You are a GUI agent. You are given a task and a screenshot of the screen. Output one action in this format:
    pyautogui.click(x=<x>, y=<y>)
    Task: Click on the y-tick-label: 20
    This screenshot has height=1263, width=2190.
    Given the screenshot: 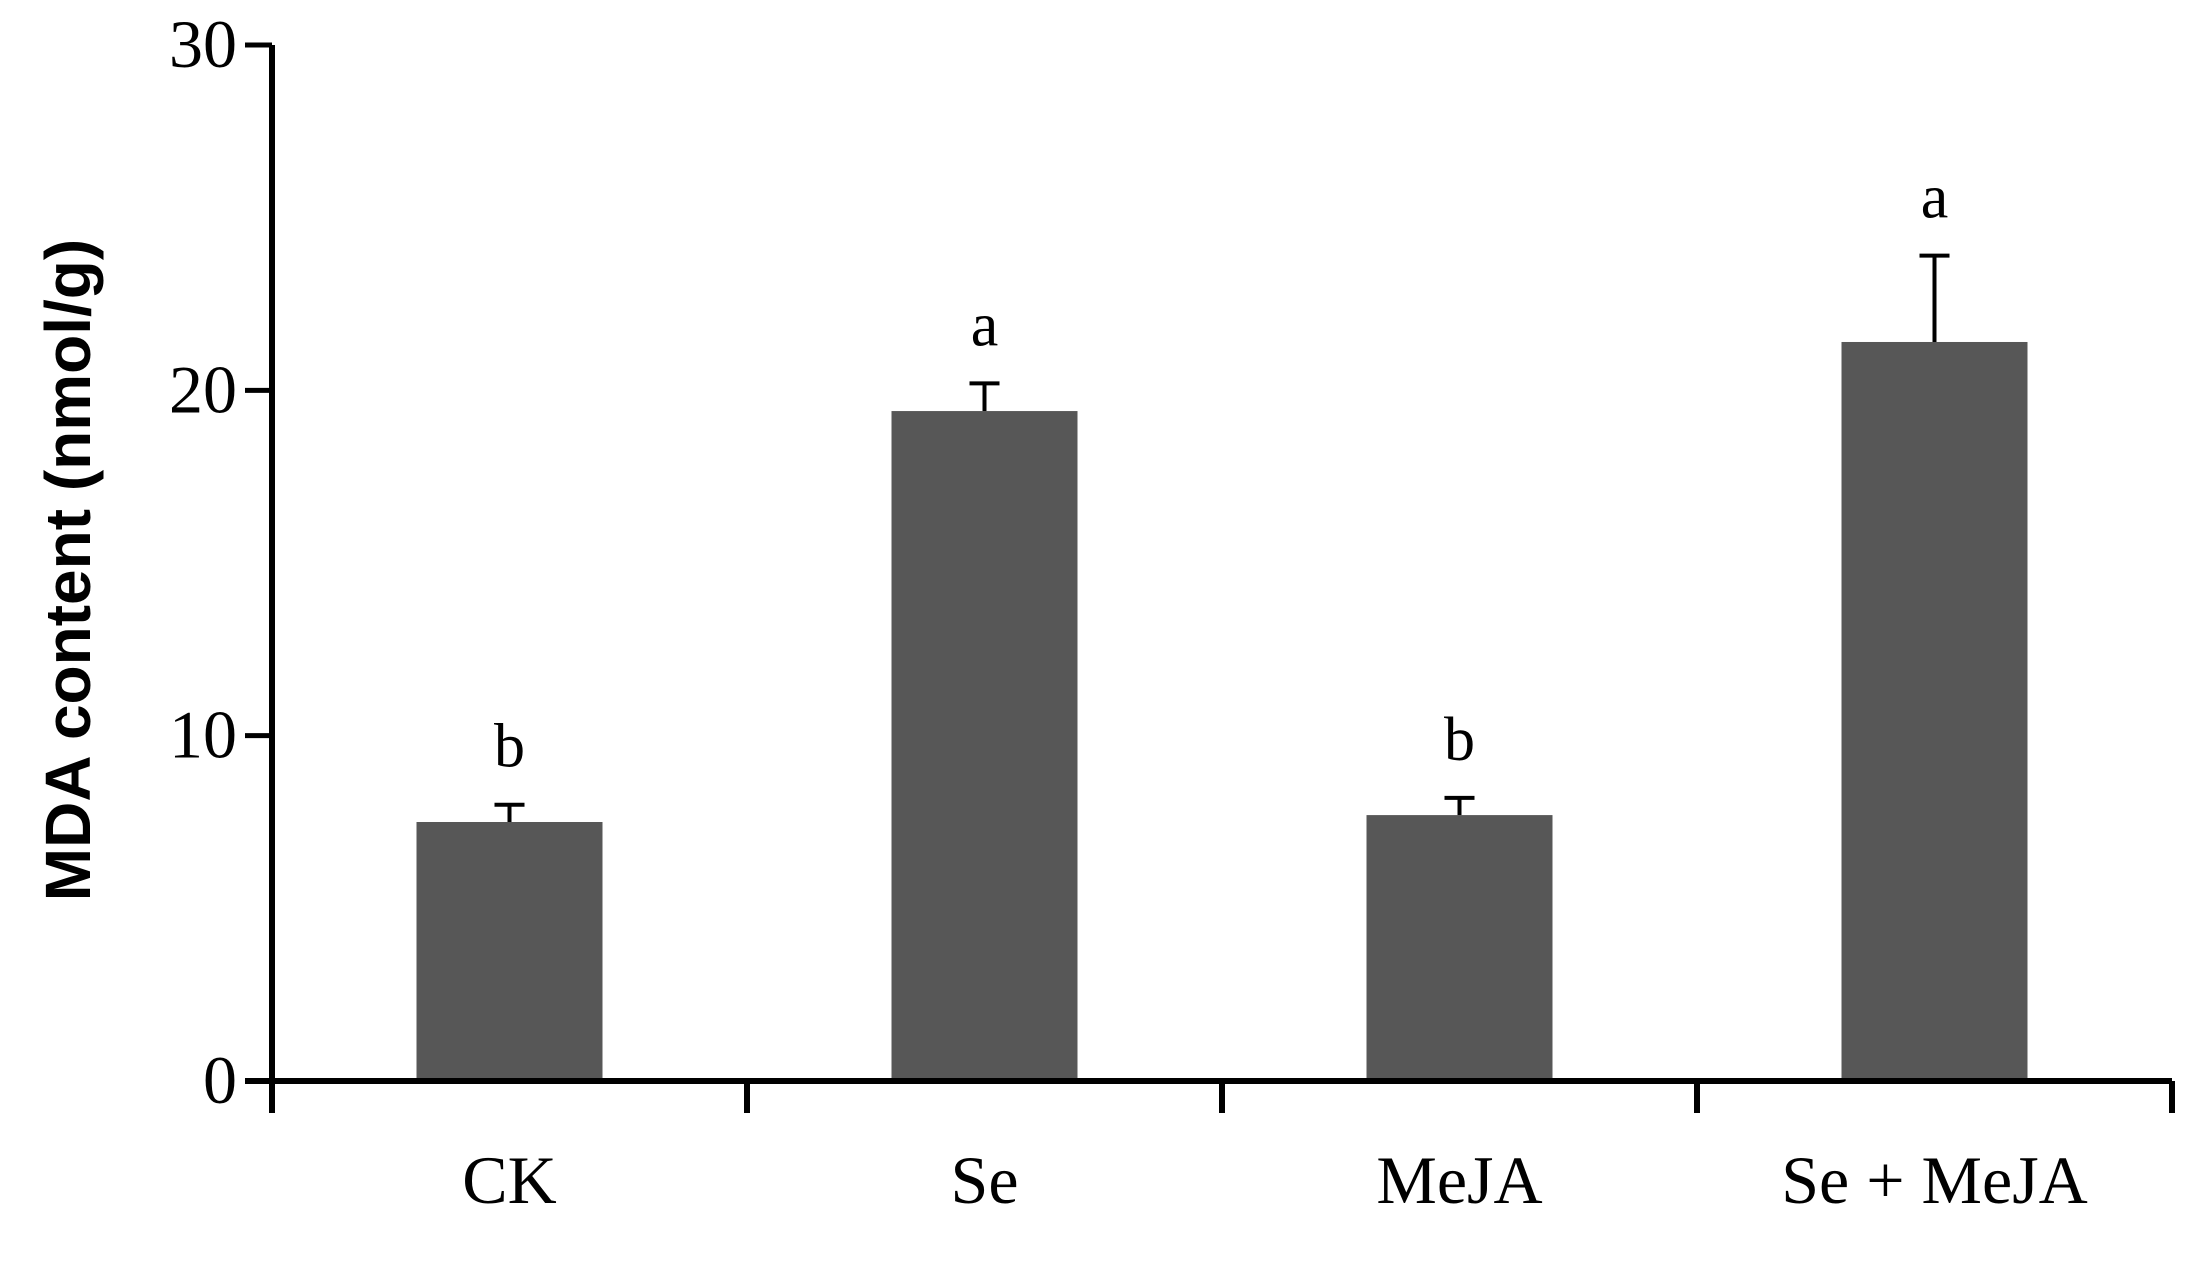 What is the action you would take?
    pyautogui.click(x=203, y=389)
    